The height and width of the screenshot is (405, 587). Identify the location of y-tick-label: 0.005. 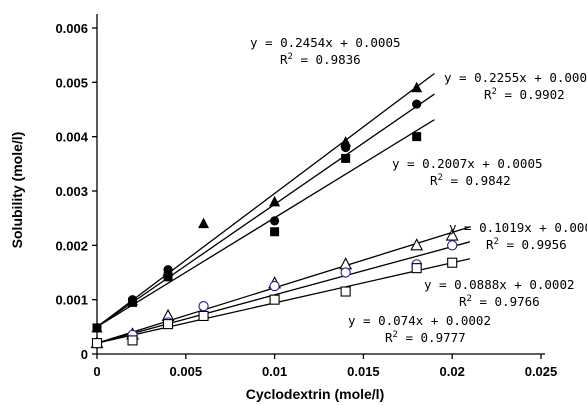
(71, 82).